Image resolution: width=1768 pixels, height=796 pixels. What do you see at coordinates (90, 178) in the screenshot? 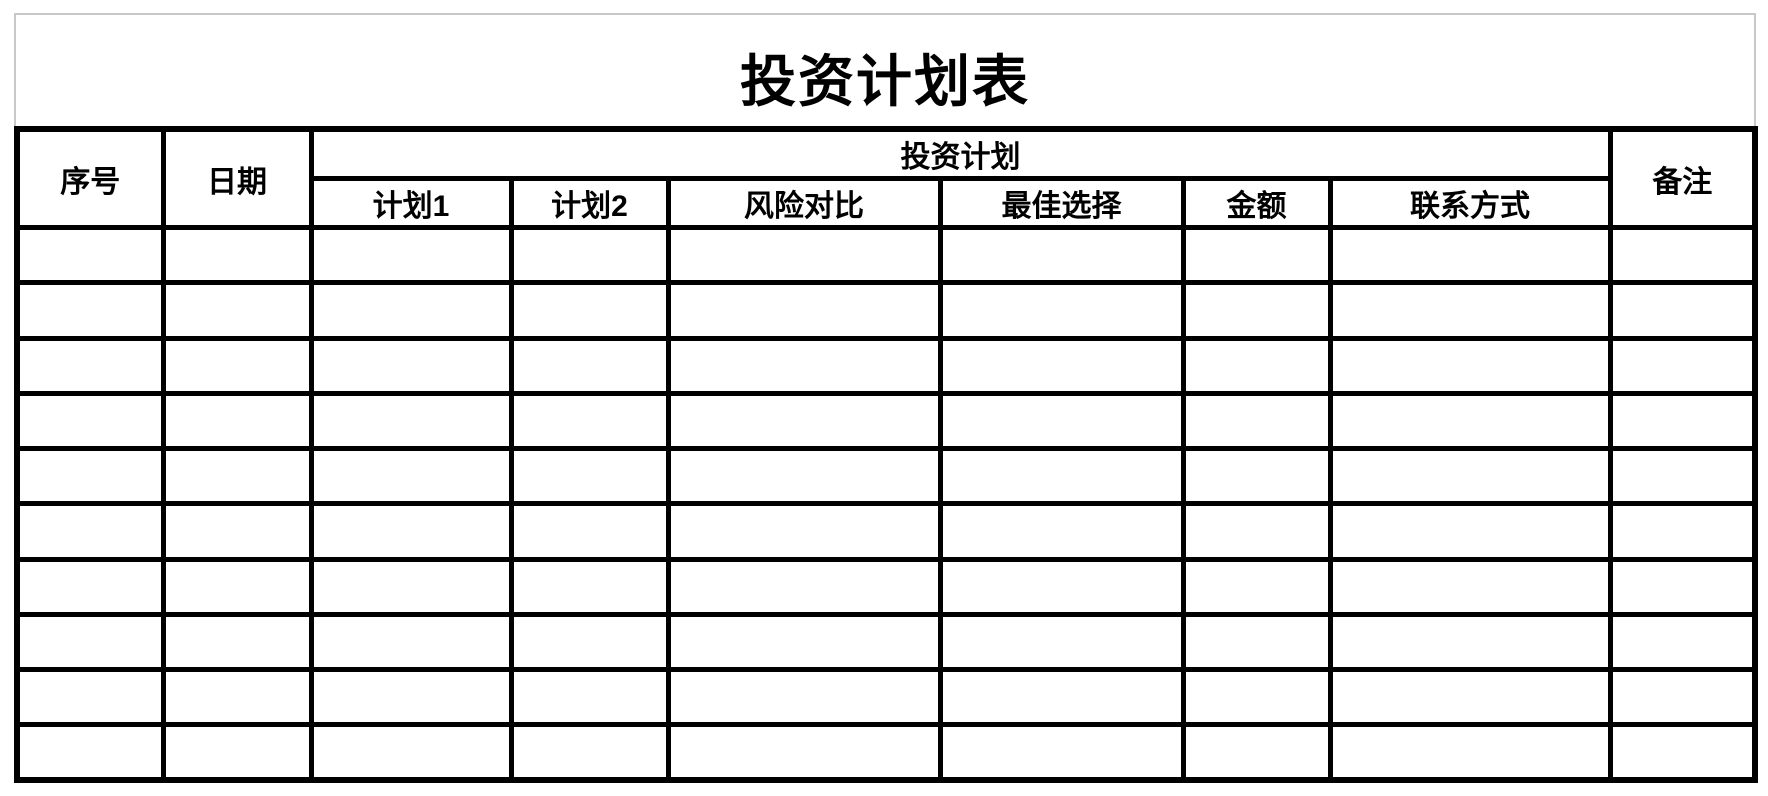
I see `header-serial: 序号` at bounding box center [90, 178].